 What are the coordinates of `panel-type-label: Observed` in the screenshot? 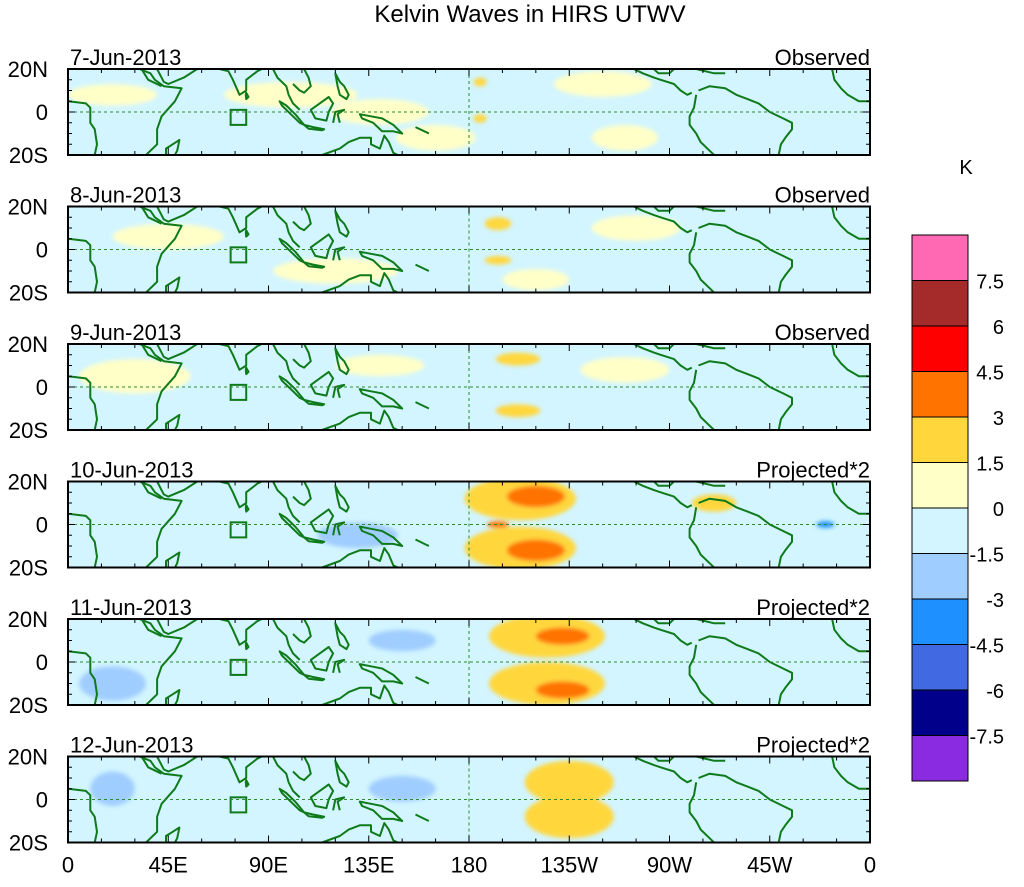 It's located at (822, 332).